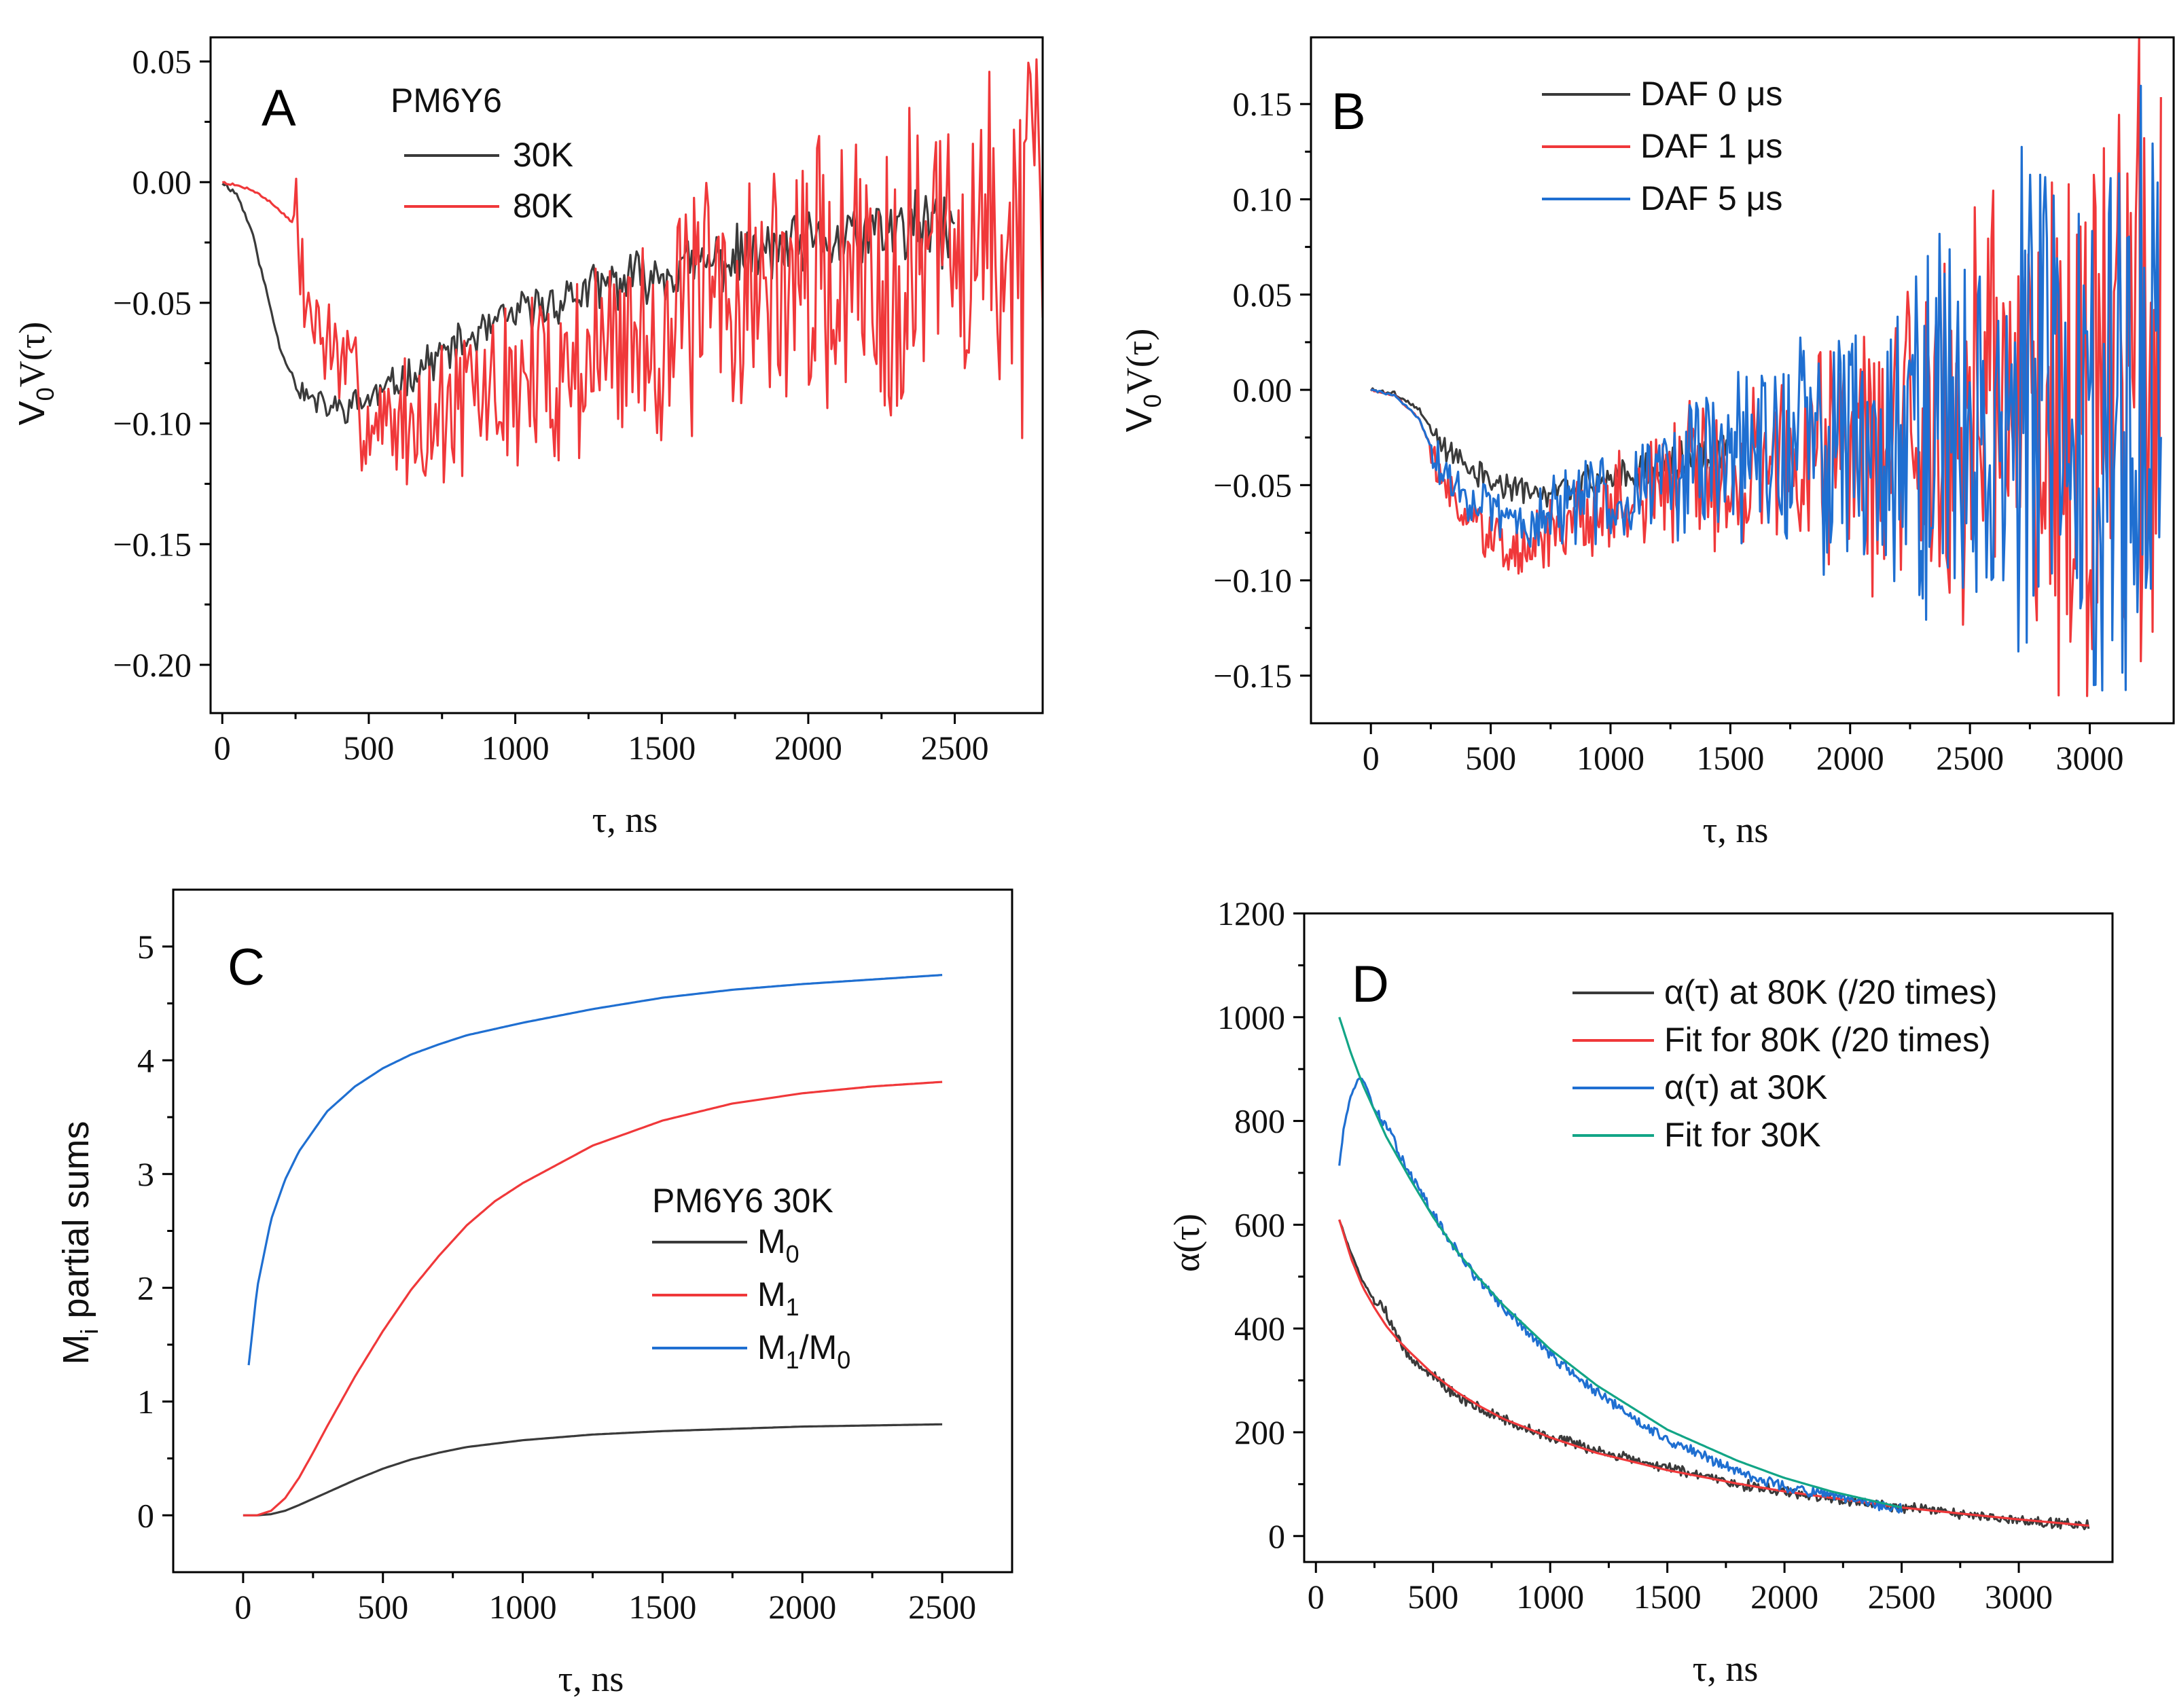  What do you see at coordinates (1371, 984) in the screenshot?
I see `panel-d-letter: D` at bounding box center [1371, 984].